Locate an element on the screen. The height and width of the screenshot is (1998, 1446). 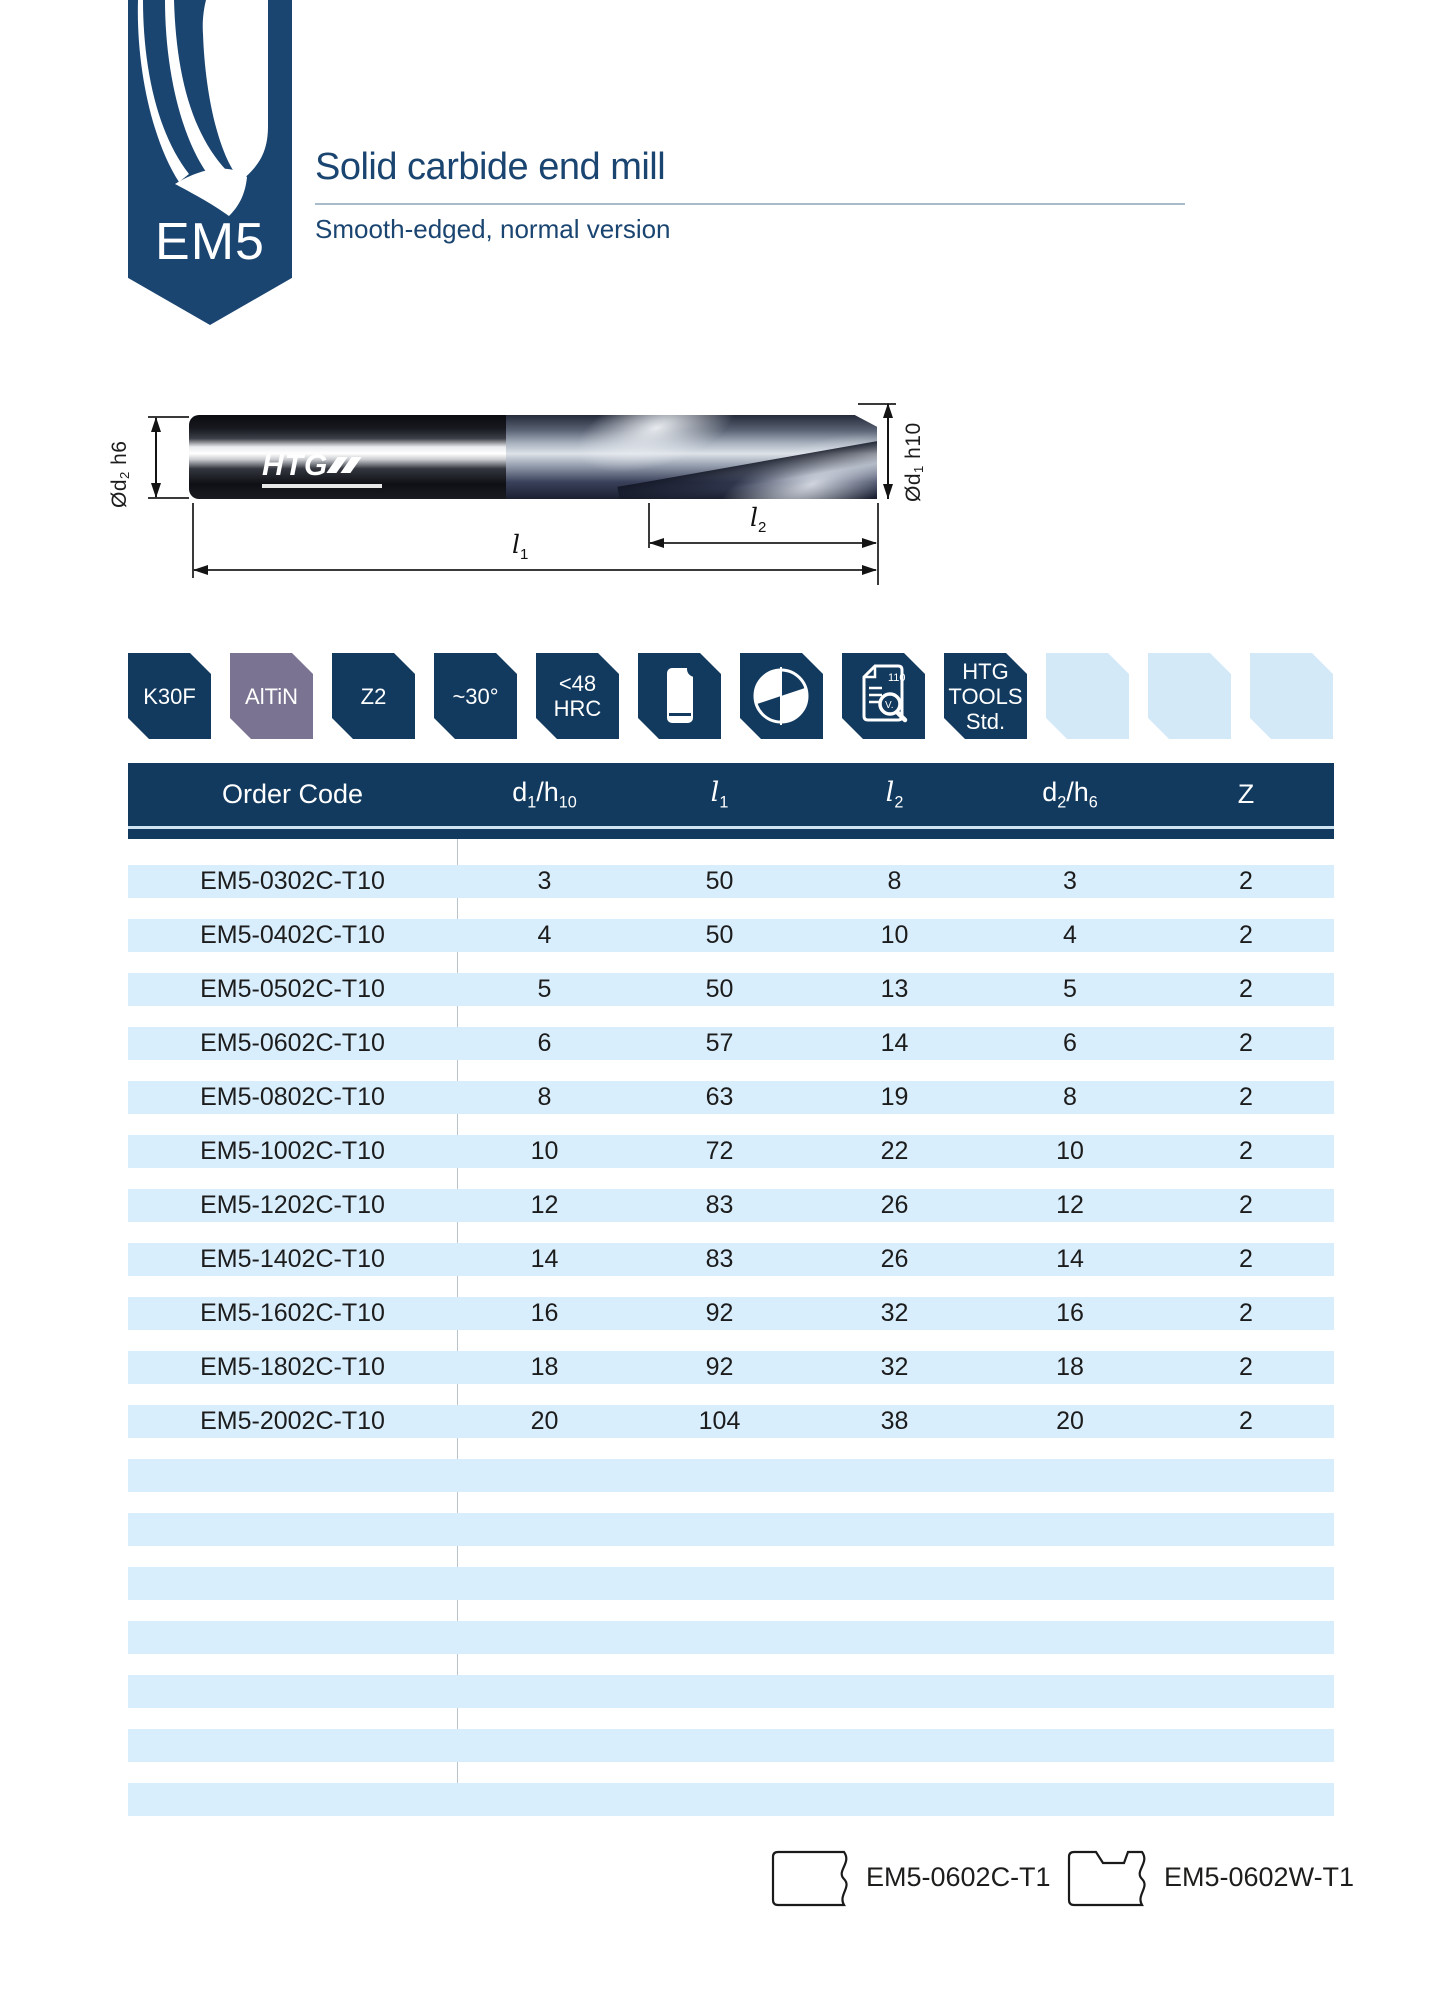
table-row: EM5-2002C-T10 20 104 38 20 2 is located at coordinates (731, 1421).